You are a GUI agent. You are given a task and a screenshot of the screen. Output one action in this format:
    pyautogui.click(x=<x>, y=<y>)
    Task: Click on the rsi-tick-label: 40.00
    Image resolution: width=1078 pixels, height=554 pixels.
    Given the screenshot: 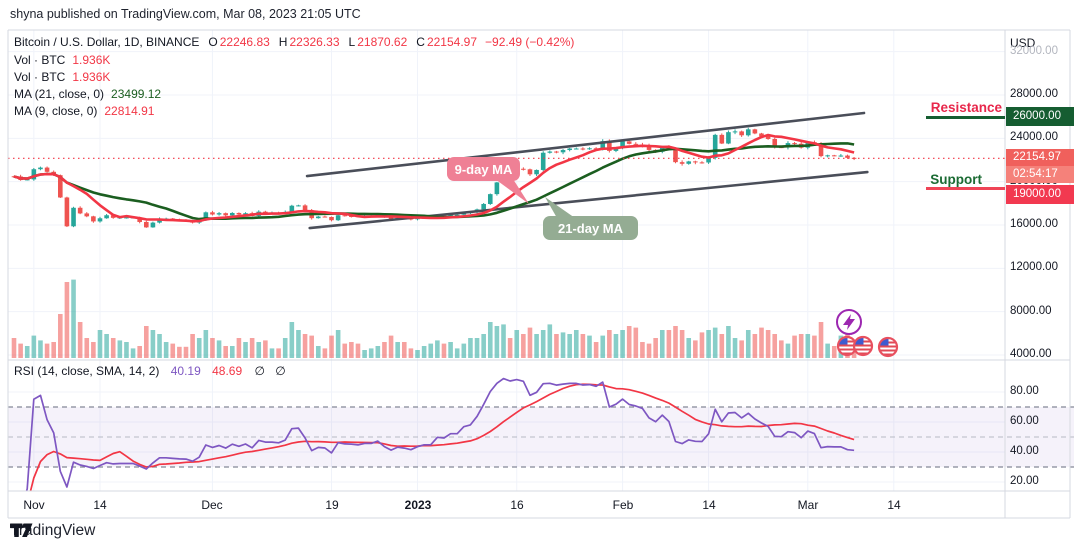 What is the action you would take?
    pyautogui.click(x=1024, y=451)
    